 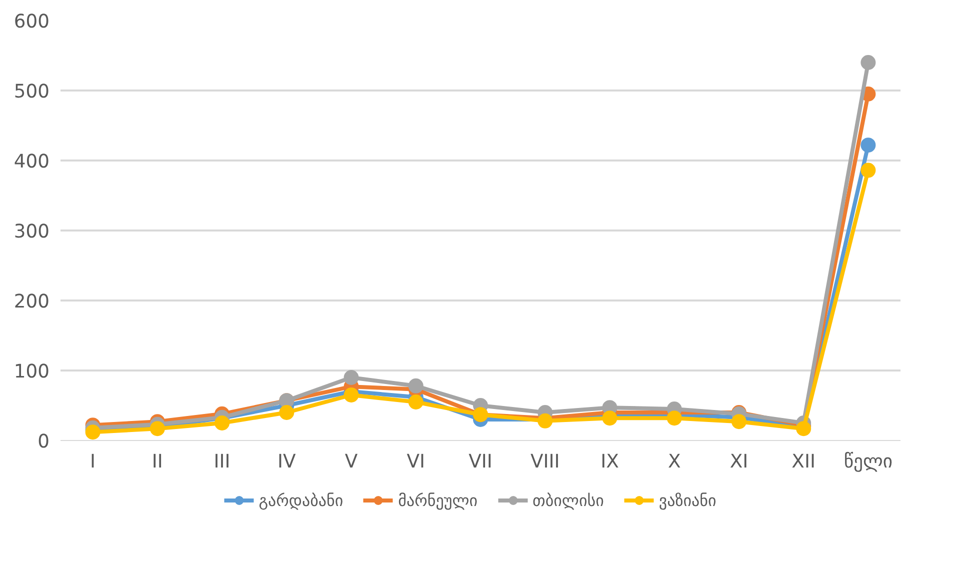 I want to click on legend-label: ვაზიანი, so click(x=687, y=500).